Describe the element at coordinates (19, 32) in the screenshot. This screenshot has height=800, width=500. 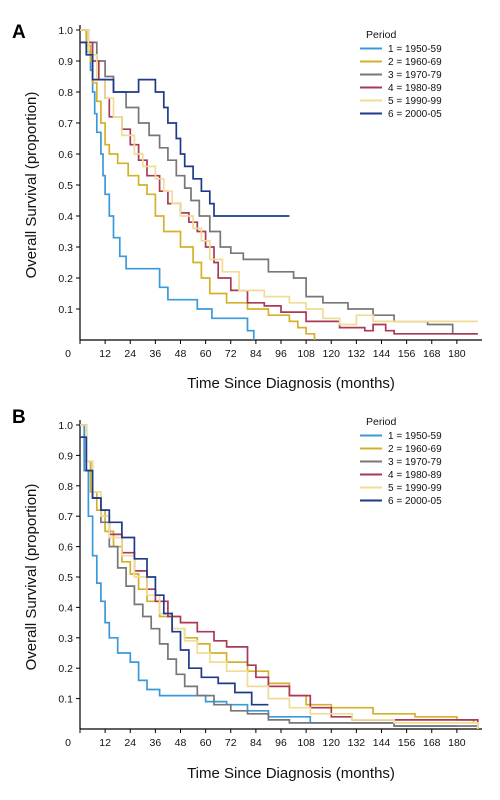
I see `panel-letter: A` at that location.